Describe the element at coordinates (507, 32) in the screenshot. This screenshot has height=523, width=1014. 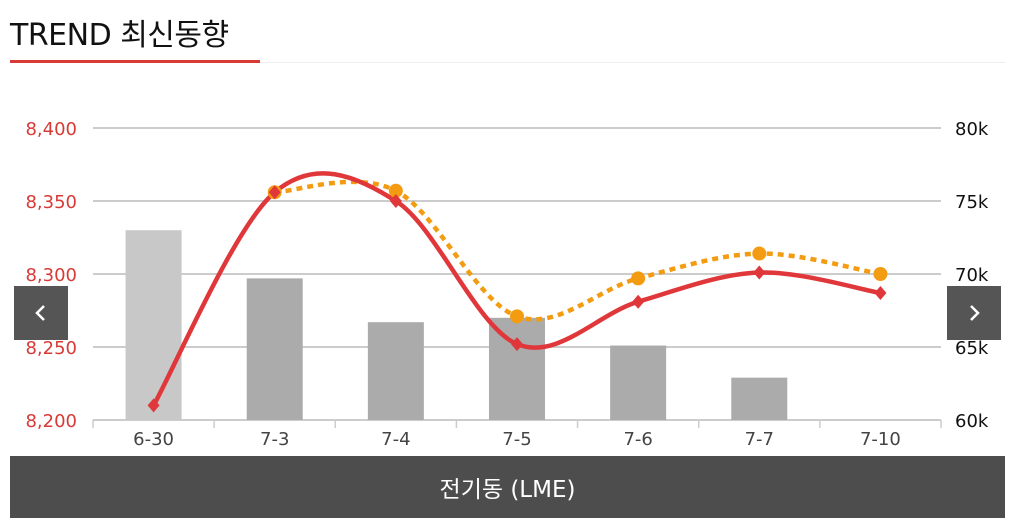
I see `header: TREND 최신동향` at that location.